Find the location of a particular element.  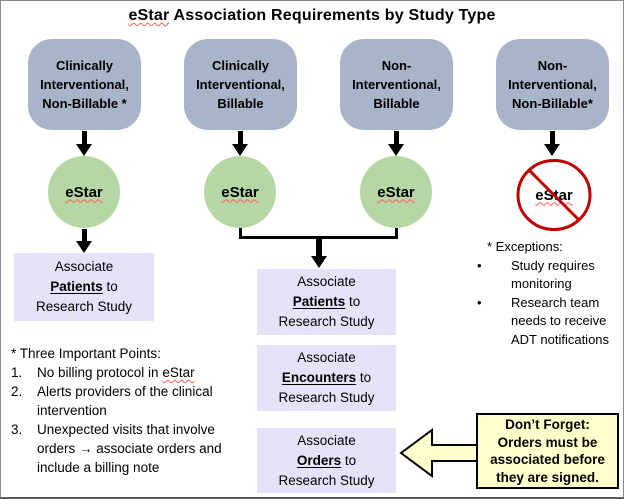

points-item-number: 3. is located at coordinates (17, 429).